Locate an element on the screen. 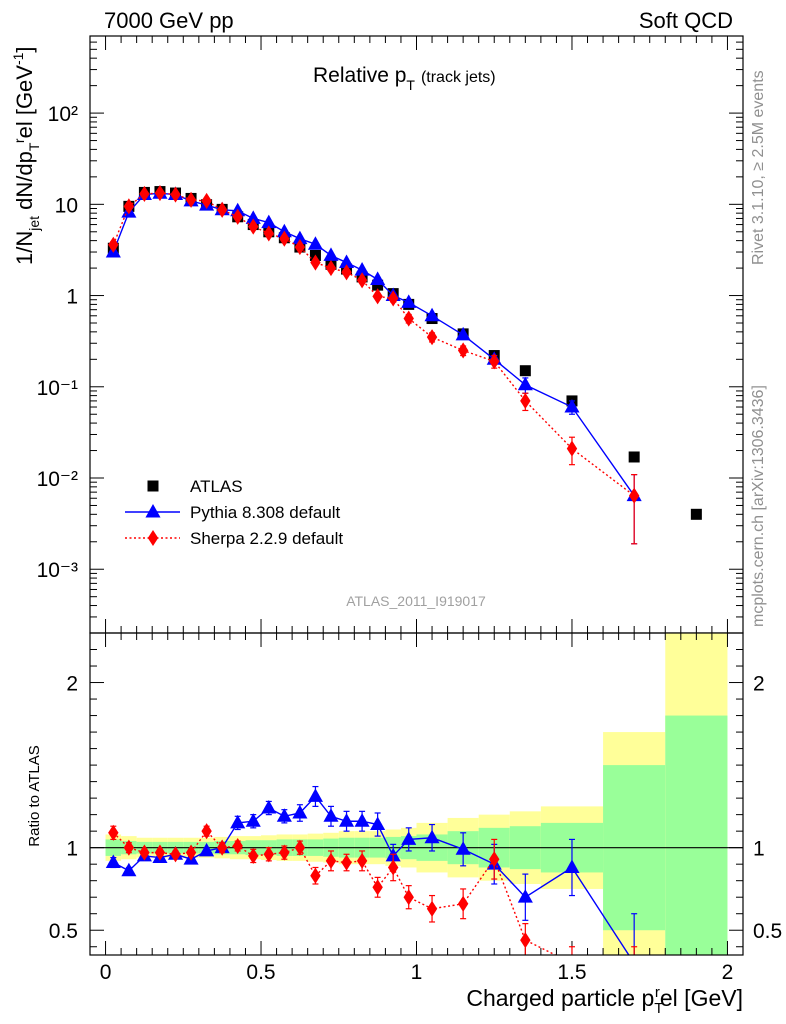 The height and width of the screenshot is (1024, 786). x-tick-label: 1.5 is located at coordinates (571, 972).